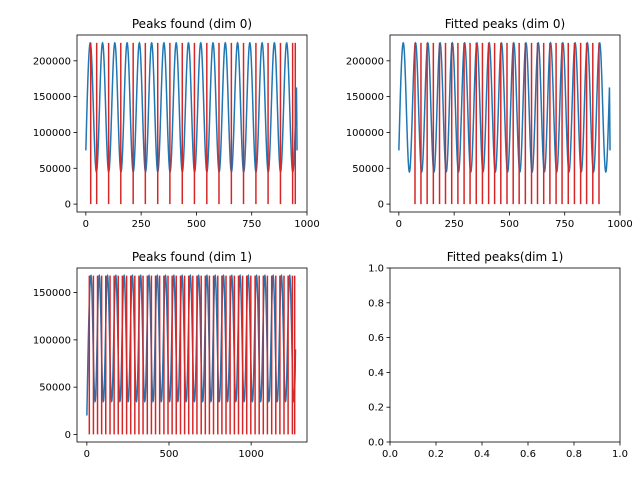  I want to click on x-tick-label: 0.0, so click(390, 454).